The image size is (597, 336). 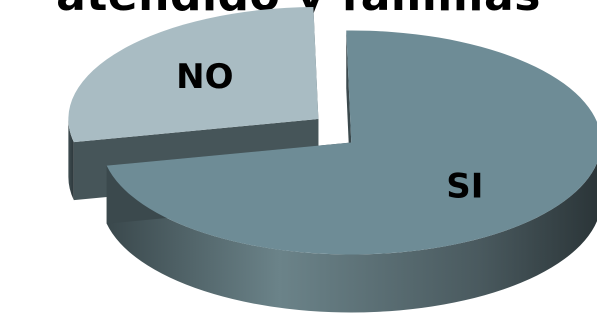 What do you see at coordinates (204, 77) in the screenshot?
I see `pie-label-no: NO` at bounding box center [204, 77].